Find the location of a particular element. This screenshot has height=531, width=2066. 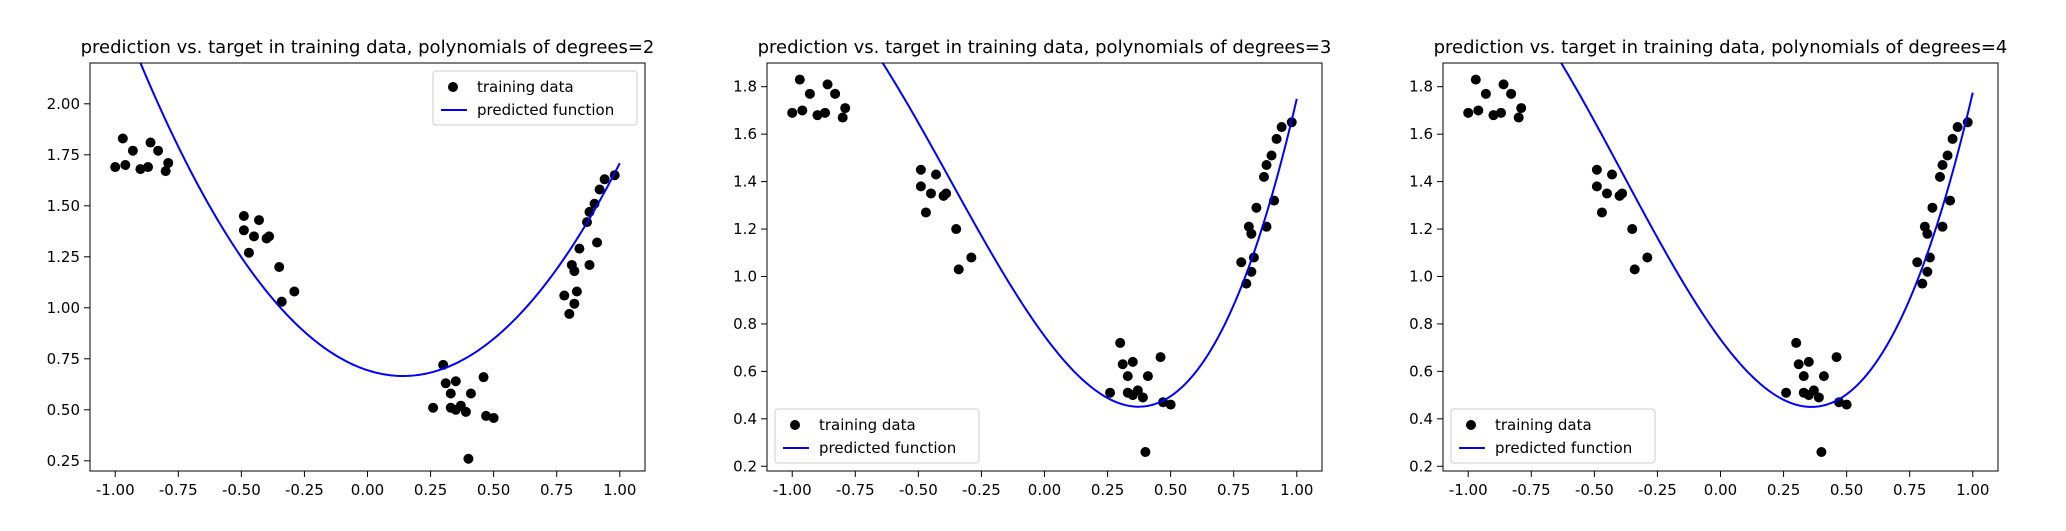

x-tick-label: 0.75 is located at coordinates (1909, 490).